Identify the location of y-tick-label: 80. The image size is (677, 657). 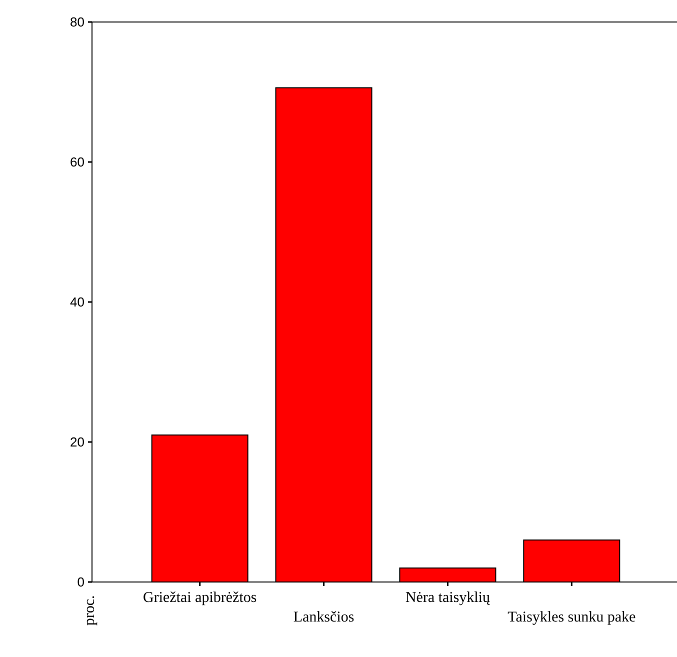
(77, 22).